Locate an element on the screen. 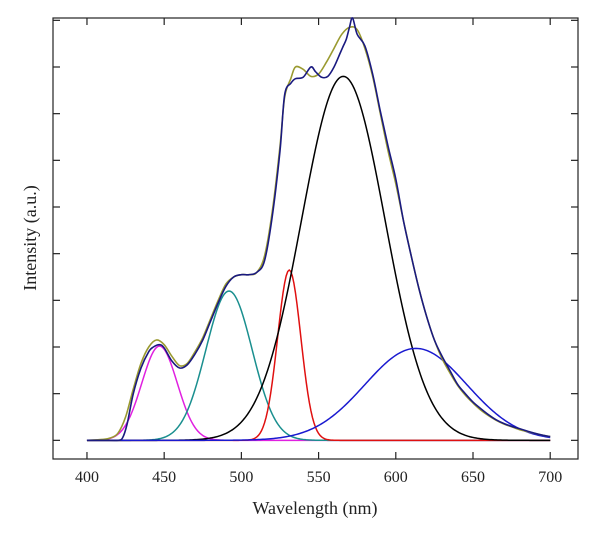 The image size is (600, 541). x-tick-label-5: 650 is located at coordinates (473, 477).